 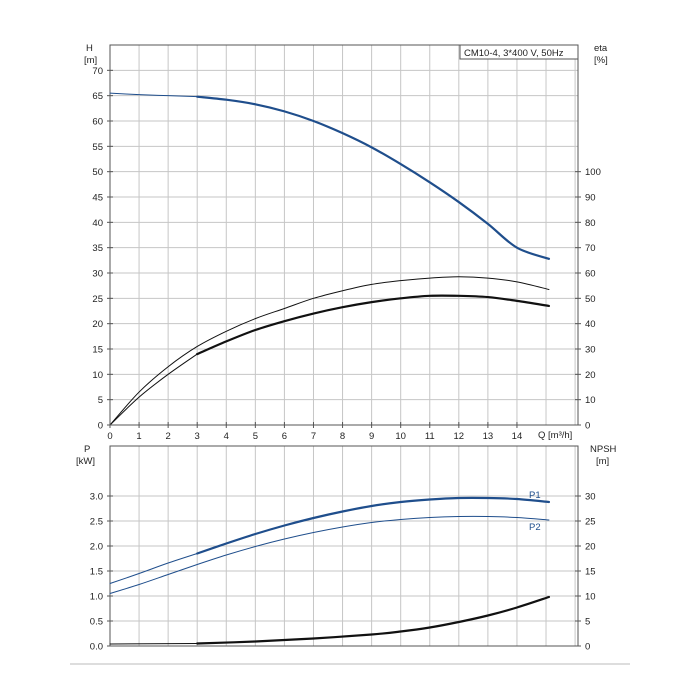 What do you see at coordinates (167, 436) in the screenshot?
I see `x-tick-label: 2` at bounding box center [167, 436].